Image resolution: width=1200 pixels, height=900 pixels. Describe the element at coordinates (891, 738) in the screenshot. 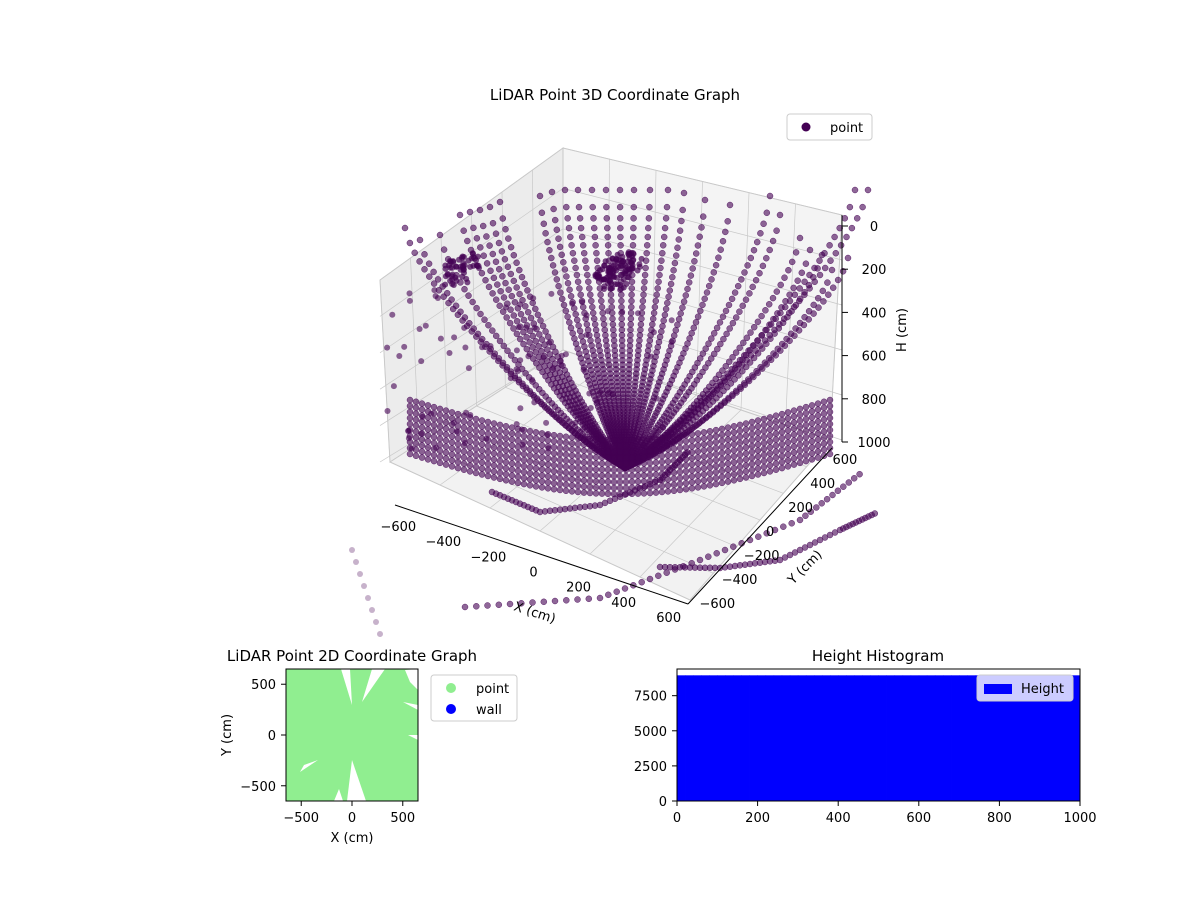

I see `histogram-bar` at that location.